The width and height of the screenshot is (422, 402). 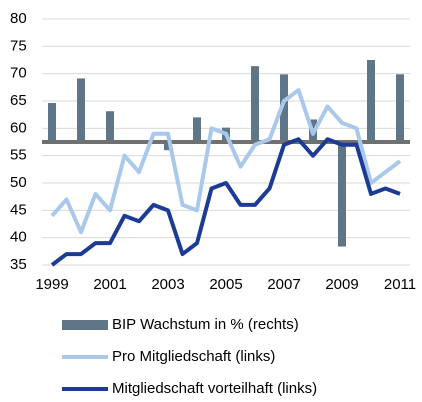 What do you see at coordinates (341, 284) in the screenshot?
I see `x-tick-label: 2009` at bounding box center [341, 284].